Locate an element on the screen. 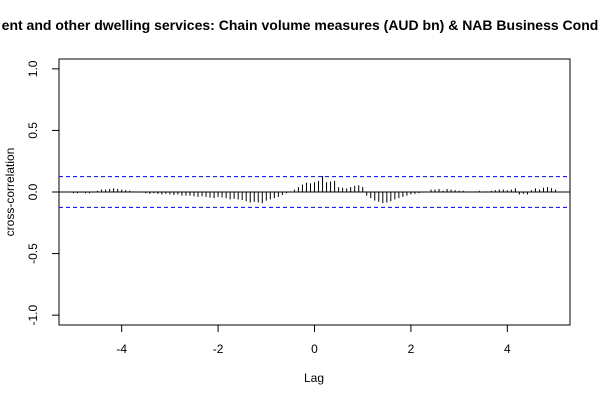  y-tick-label: 0.5 is located at coordinates (33, 130).